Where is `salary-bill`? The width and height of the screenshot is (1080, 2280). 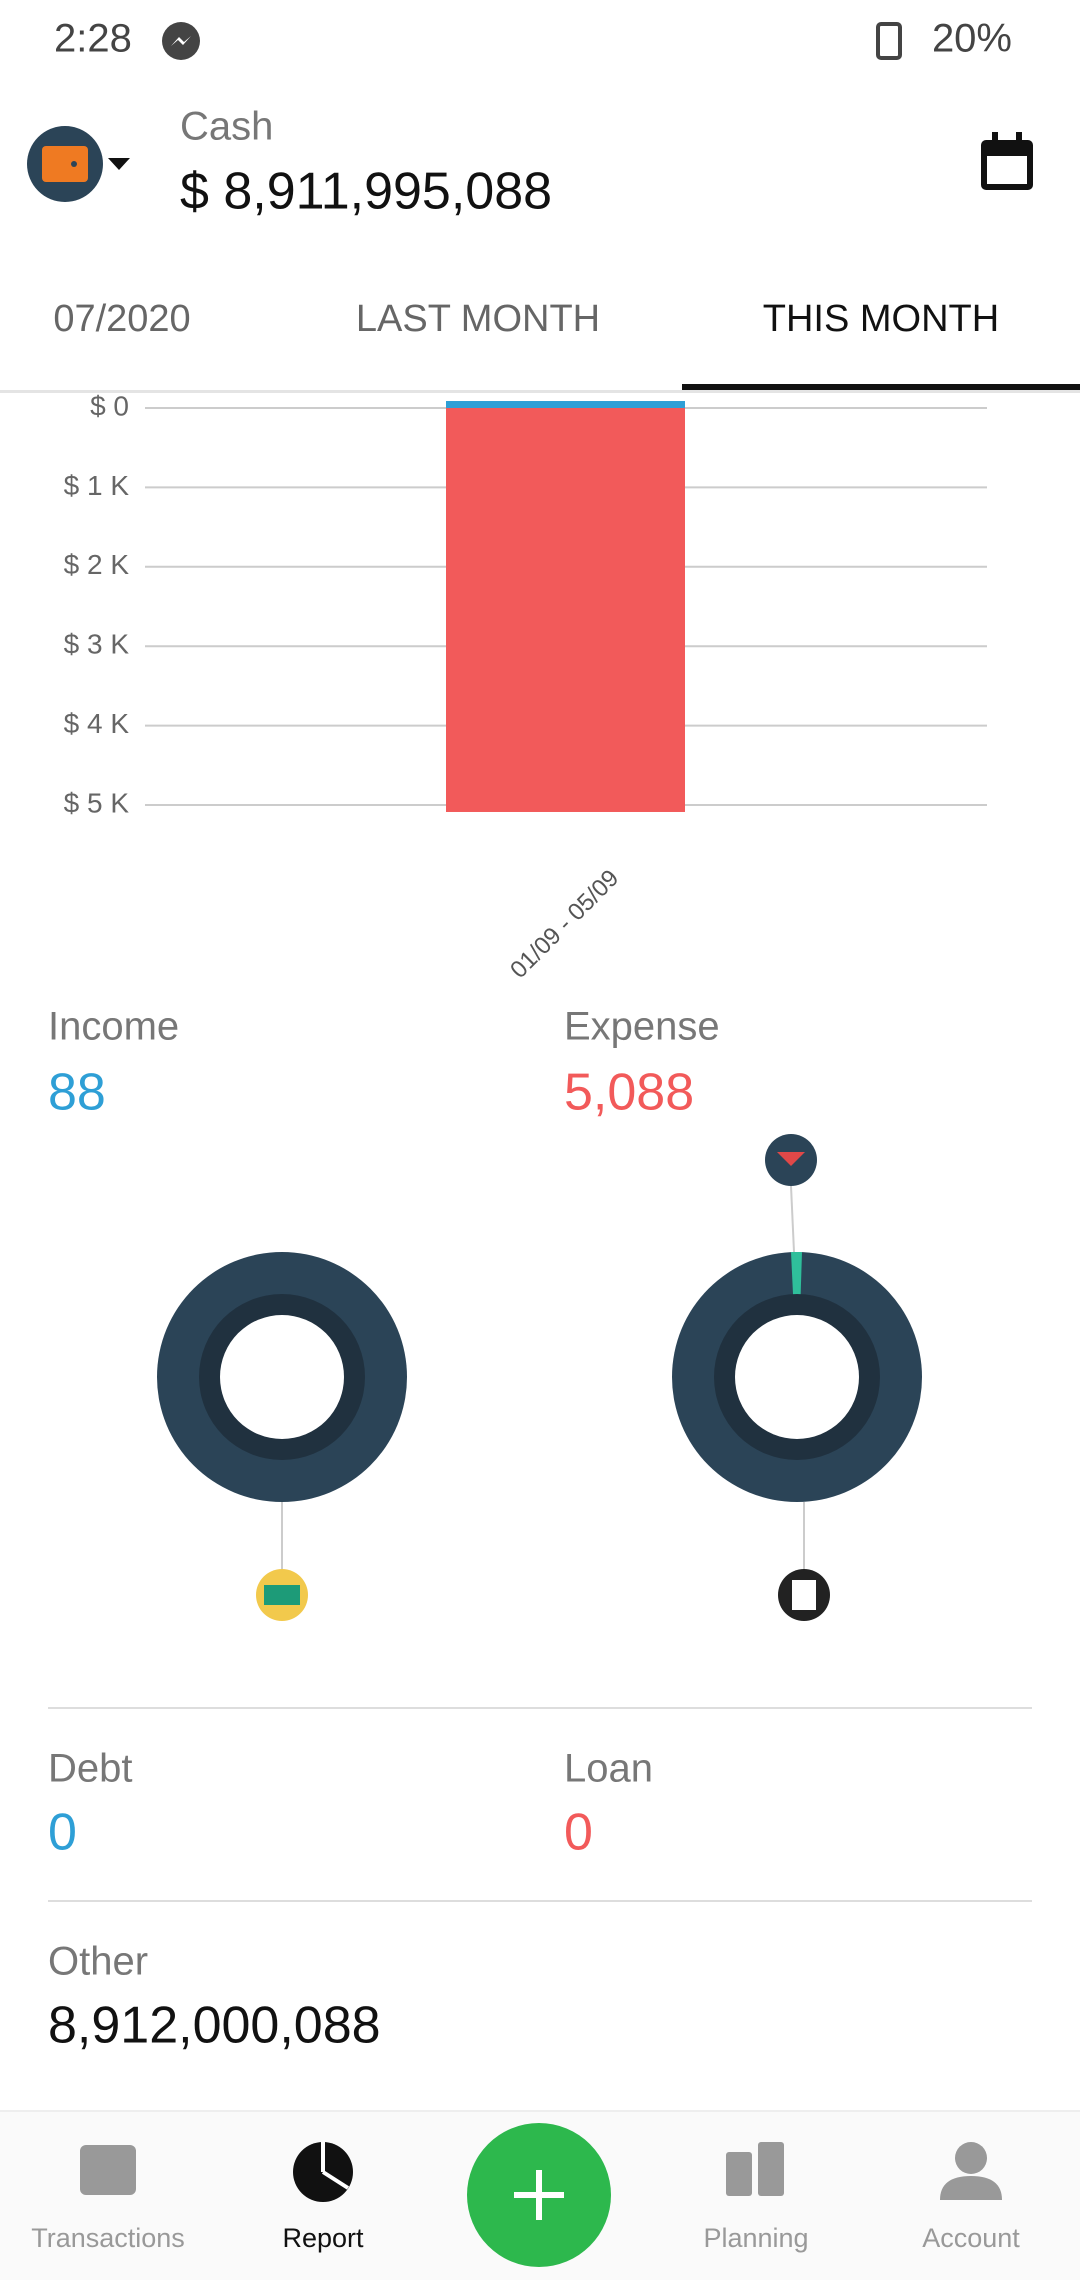 salary-bill is located at coordinates (282, 1595).